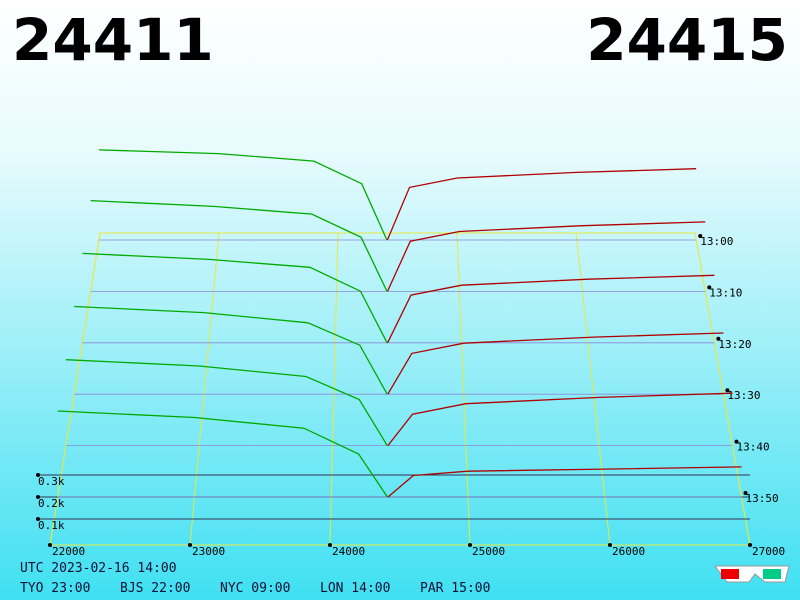 The width and height of the screenshot is (800, 600). What do you see at coordinates (51, 481) in the screenshot?
I see `z-tick-label: 0.3k` at bounding box center [51, 481].